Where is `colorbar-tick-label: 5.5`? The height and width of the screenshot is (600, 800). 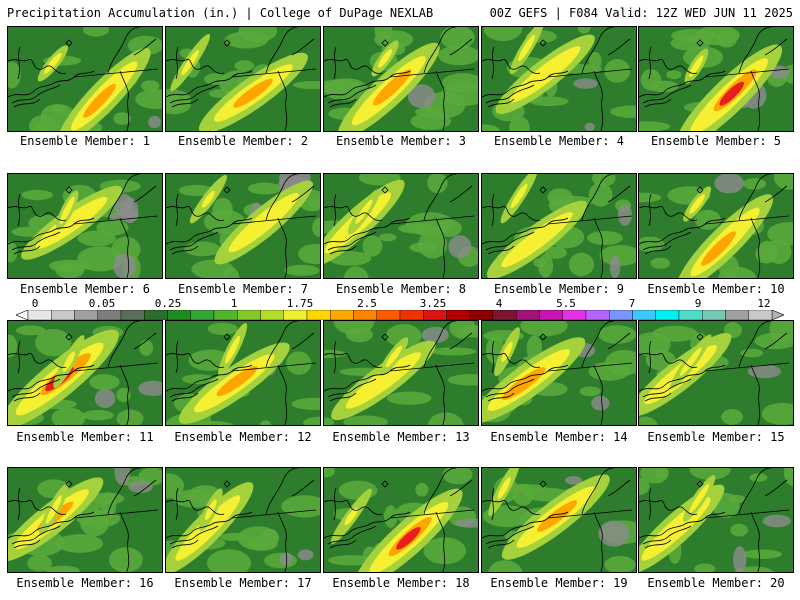 colorbar-tick-label: 5.5 is located at coordinates (566, 303).